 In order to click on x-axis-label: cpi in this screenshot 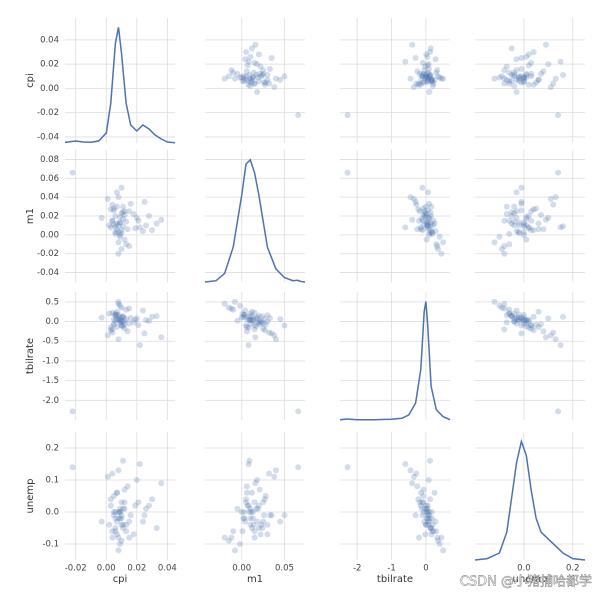, I will do `click(120, 579)`.